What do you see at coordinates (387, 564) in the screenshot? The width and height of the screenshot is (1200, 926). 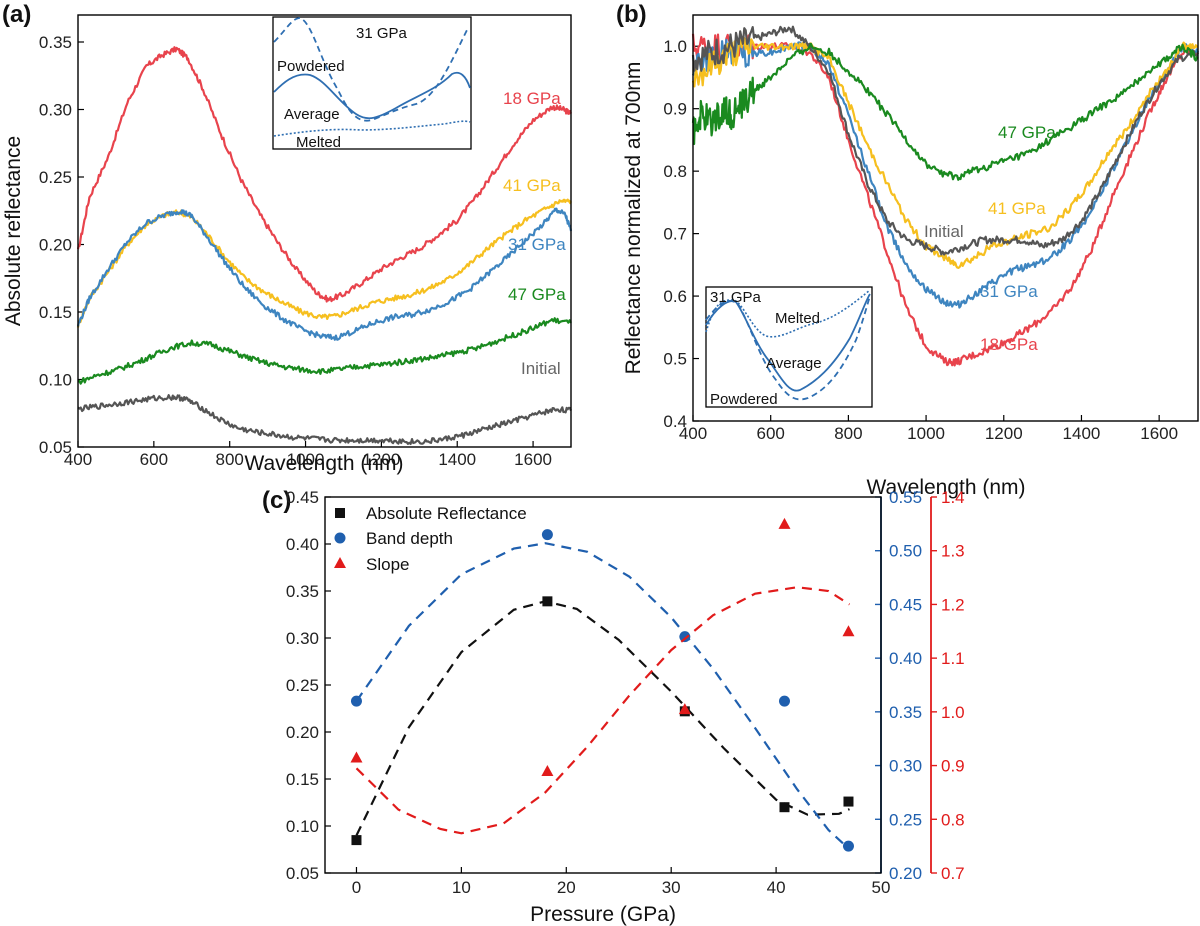 I see `legend-slope-label: Slope` at bounding box center [387, 564].